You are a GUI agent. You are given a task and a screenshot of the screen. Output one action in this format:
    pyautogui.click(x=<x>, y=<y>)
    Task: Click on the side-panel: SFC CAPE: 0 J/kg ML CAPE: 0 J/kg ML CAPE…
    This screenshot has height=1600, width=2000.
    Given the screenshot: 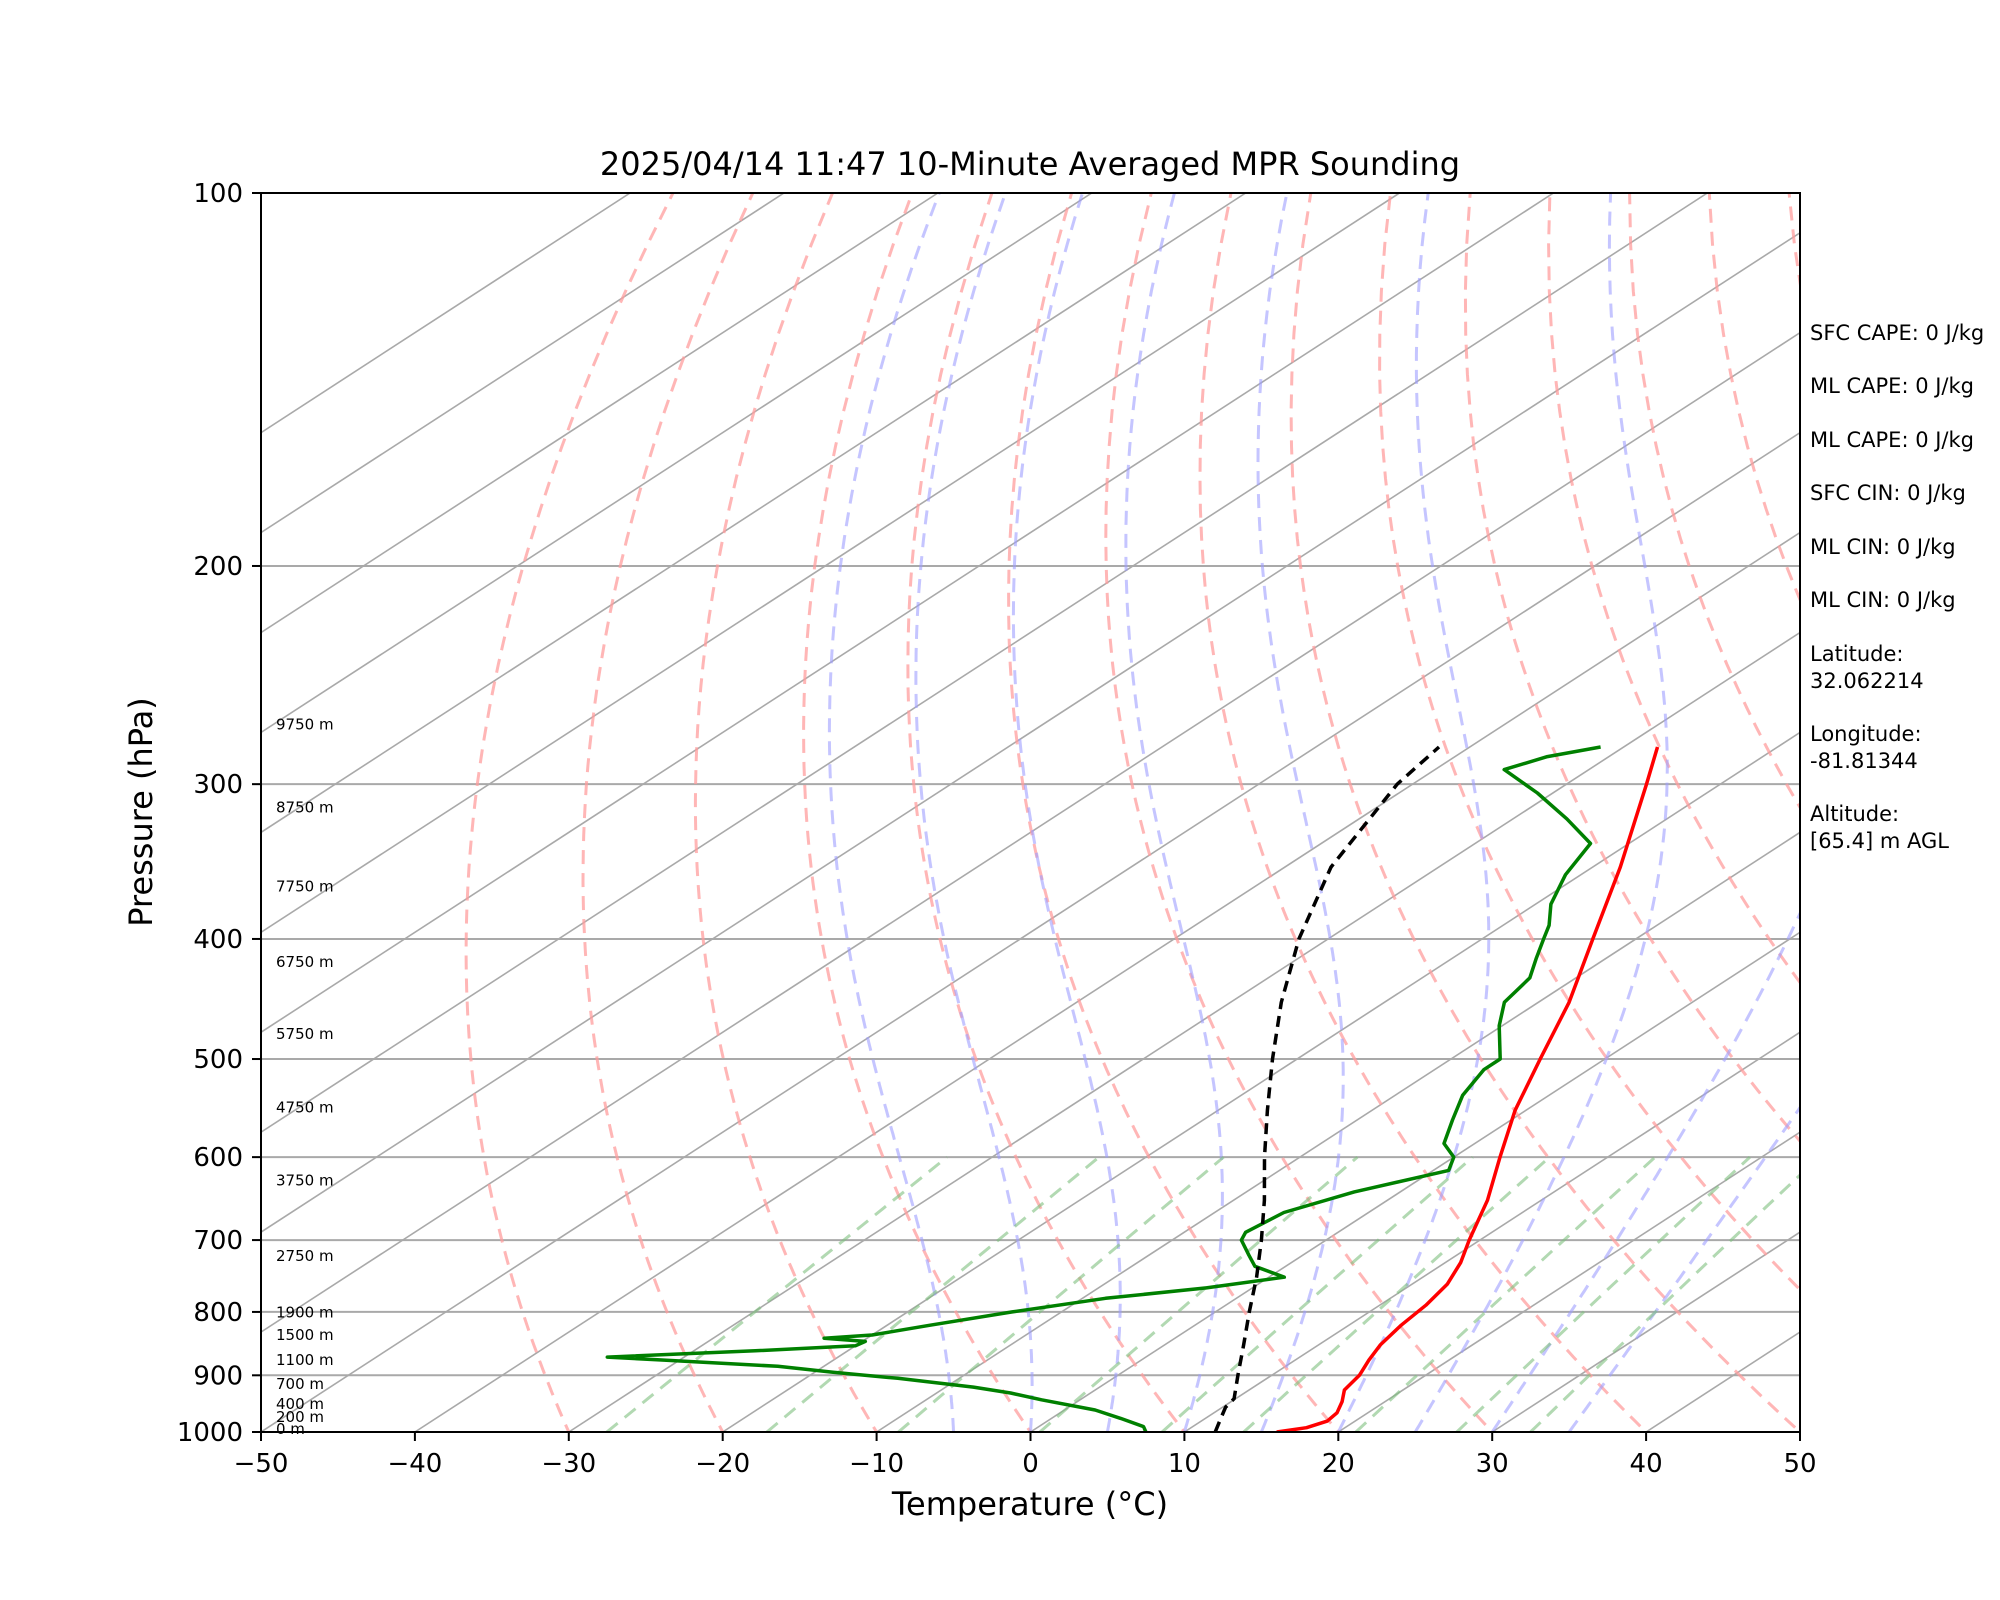 What is the action you would take?
    pyautogui.click(x=1897, y=587)
    